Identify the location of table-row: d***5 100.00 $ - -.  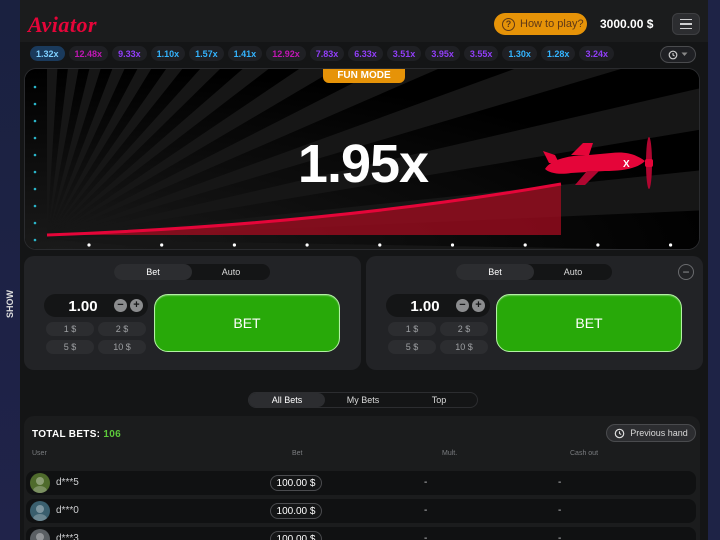
(361, 483).